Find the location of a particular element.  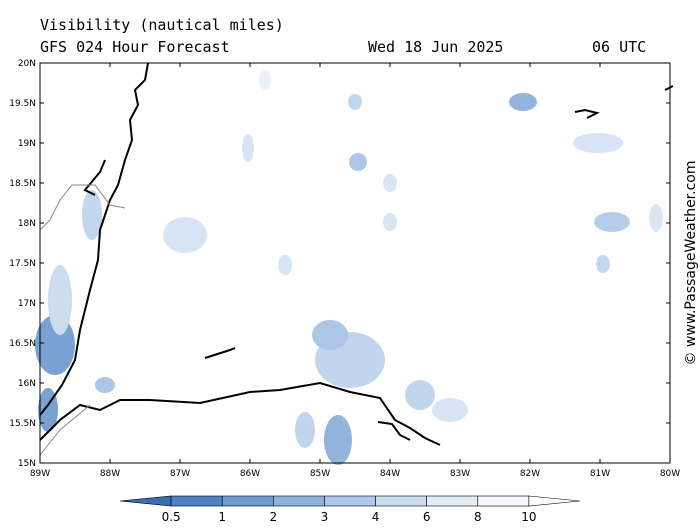

borders is located at coordinates (82, 320).